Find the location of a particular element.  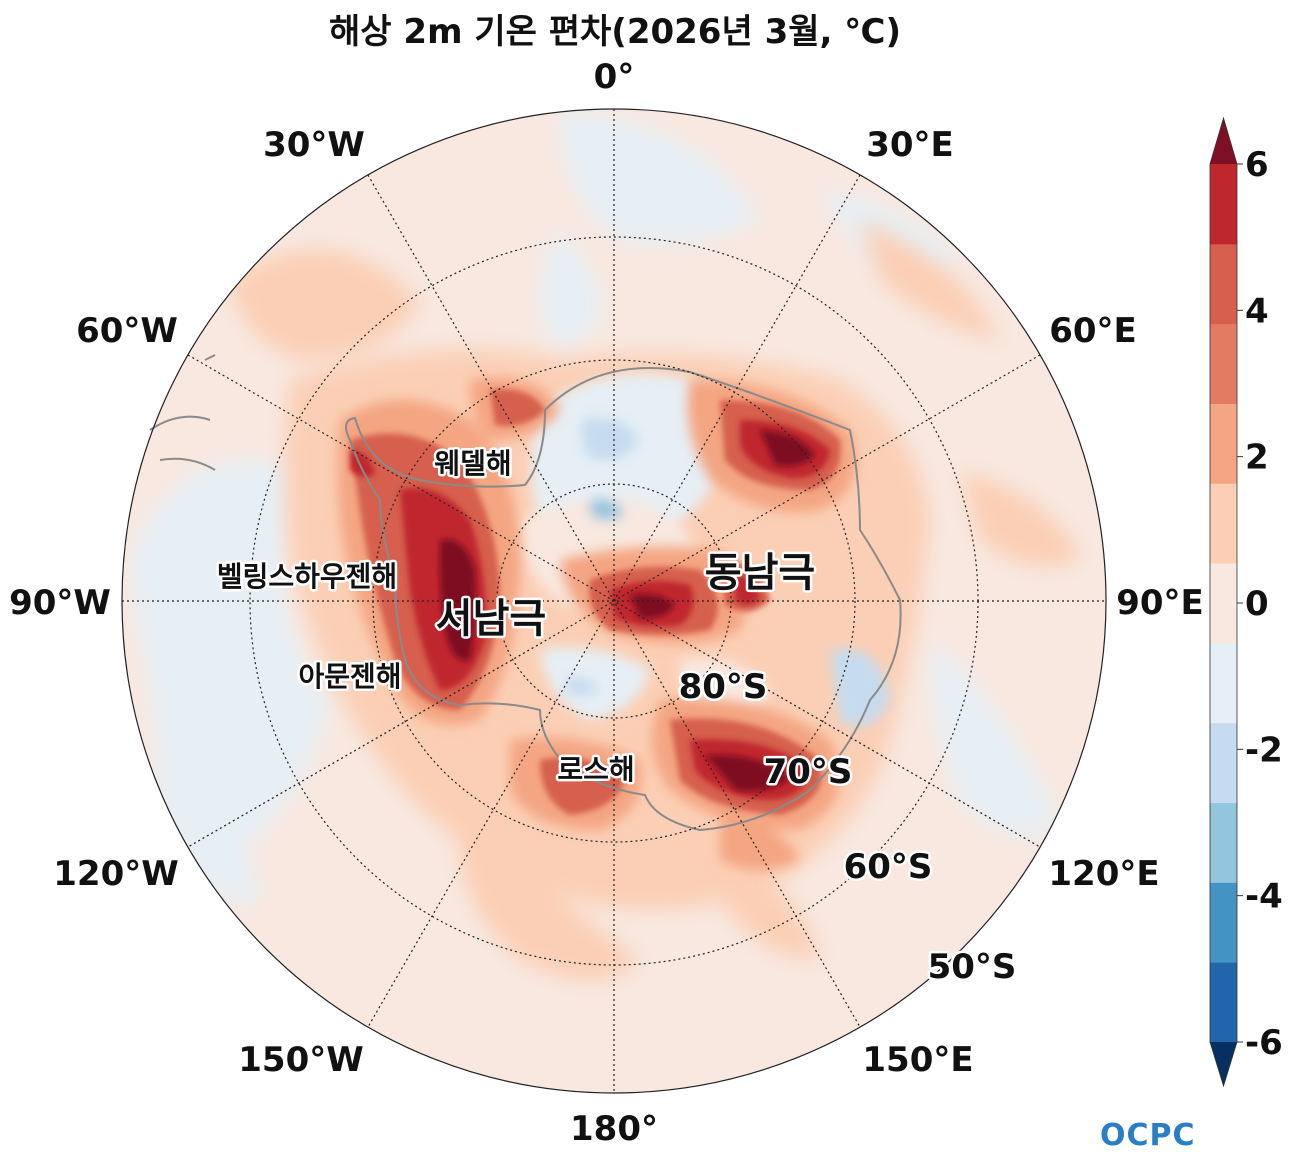

lat-label-60s: 60°S is located at coordinates (888, 867).